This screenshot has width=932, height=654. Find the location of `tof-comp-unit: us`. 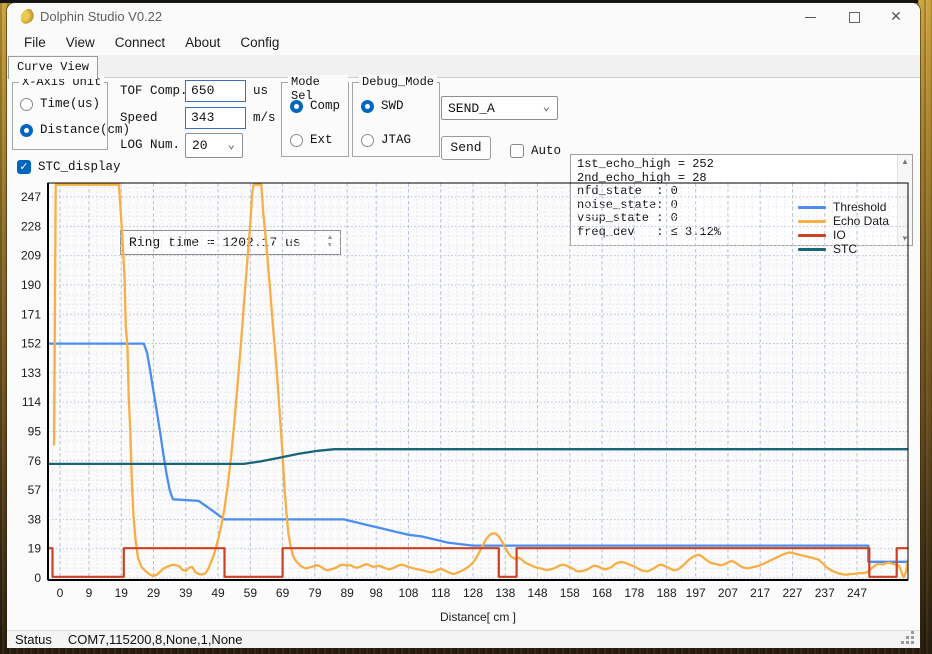

tof-comp-unit: us is located at coordinates (261, 91).